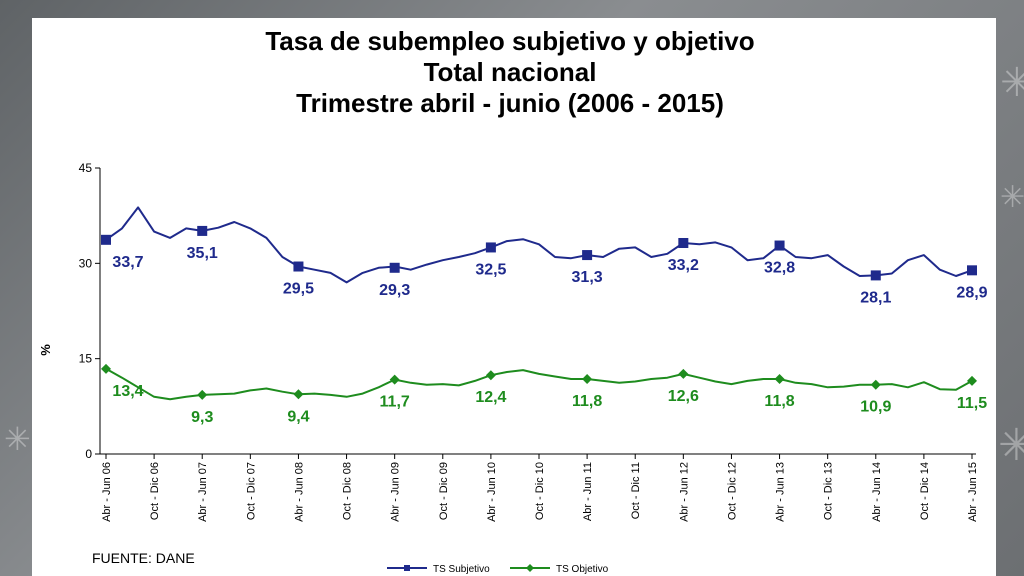 Image resolution: width=1024 pixels, height=576 pixels. What do you see at coordinates (683, 396) in the screenshot?
I see `data-label-objetivo: 12,6` at bounding box center [683, 396].